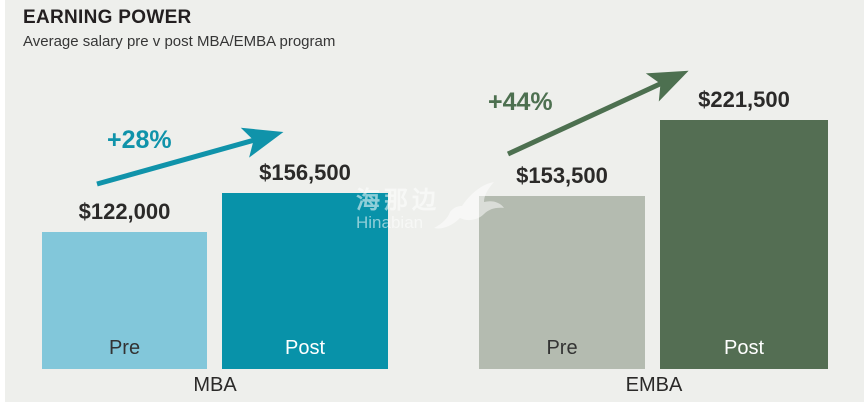 The height and width of the screenshot is (414, 864). I want to click on bar-mba-post: Post, so click(305, 281).